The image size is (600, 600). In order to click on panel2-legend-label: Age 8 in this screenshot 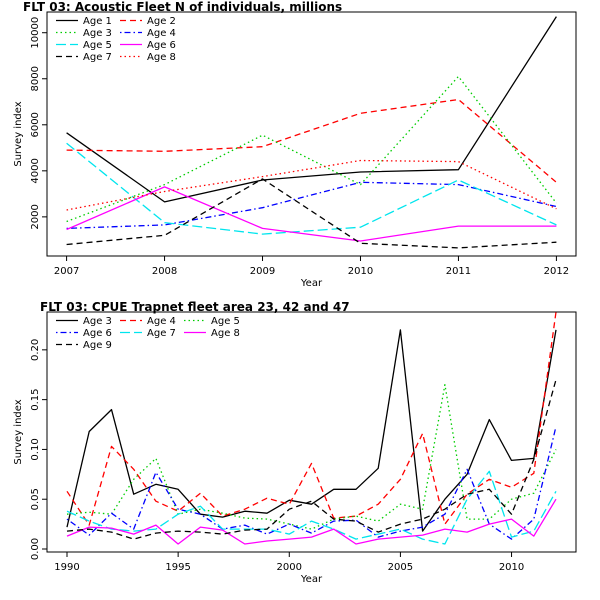, I will do `click(225, 333)`.